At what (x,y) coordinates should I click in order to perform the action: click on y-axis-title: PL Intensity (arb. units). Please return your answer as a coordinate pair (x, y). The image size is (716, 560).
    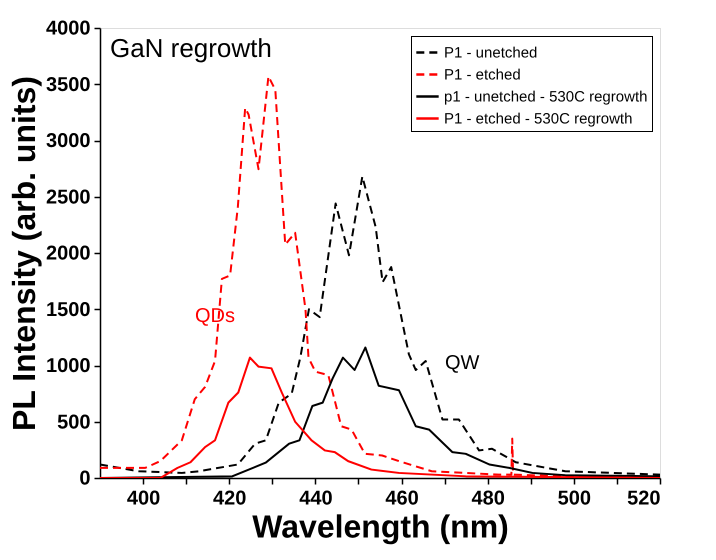
    Looking at the image, I should click on (24, 253).